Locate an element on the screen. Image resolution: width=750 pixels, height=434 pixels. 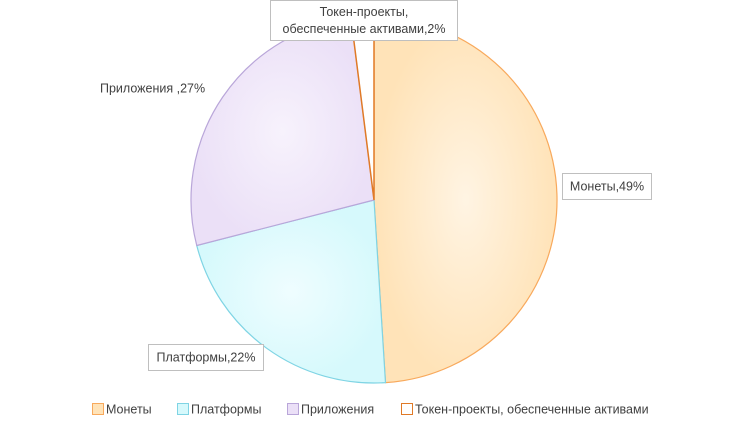
legend-item-platforms: Платформы is located at coordinates (219, 410).